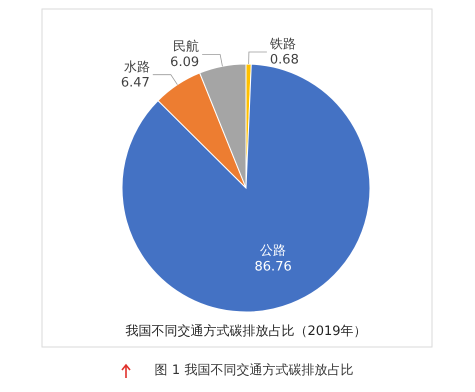 The image size is (475, 392). I want to click on caption: 图 1 我国不同交通方式碳排放占比, so click(254, 370).